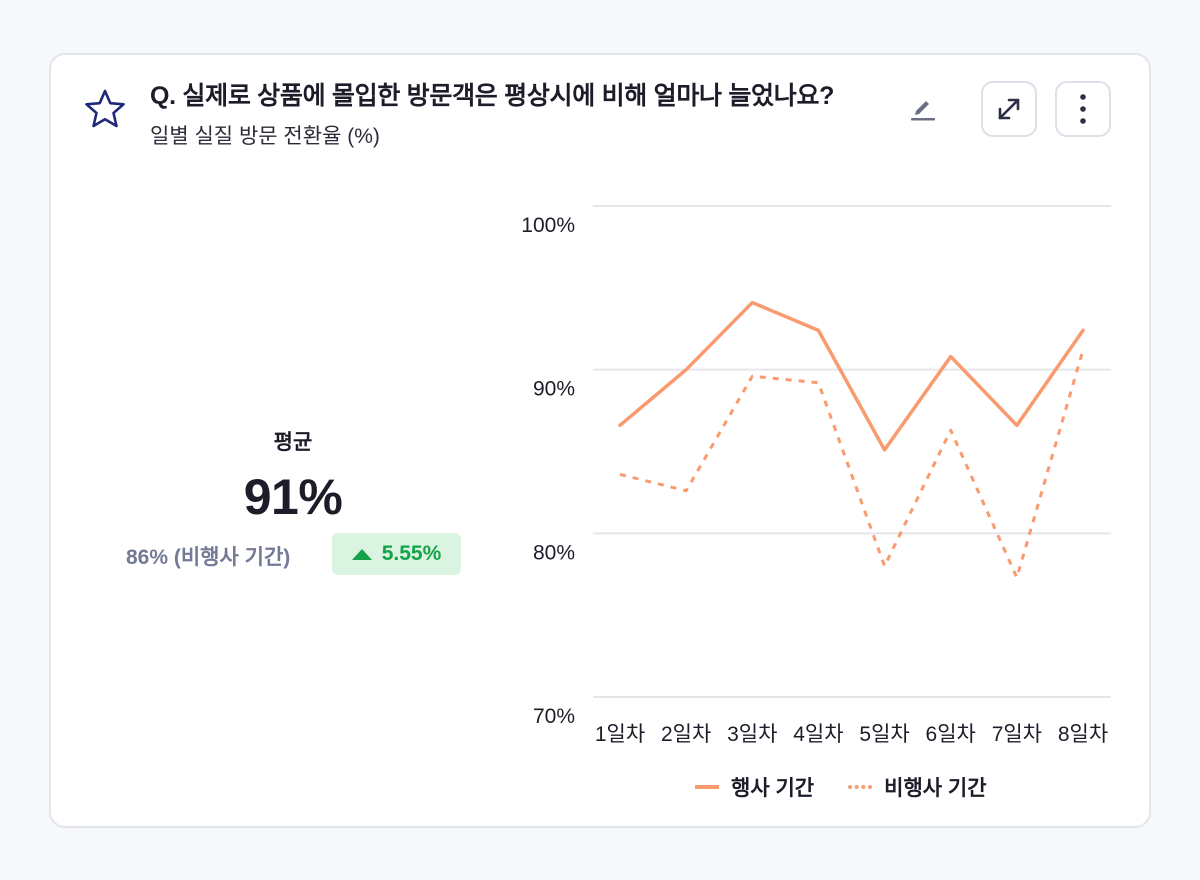 This screenshot has height=880, width=1200. What do you see at coordinates (773, 788) in the screenshot?
I see `legend-label-event: 행사 기간` at bounding box center [773, 788].